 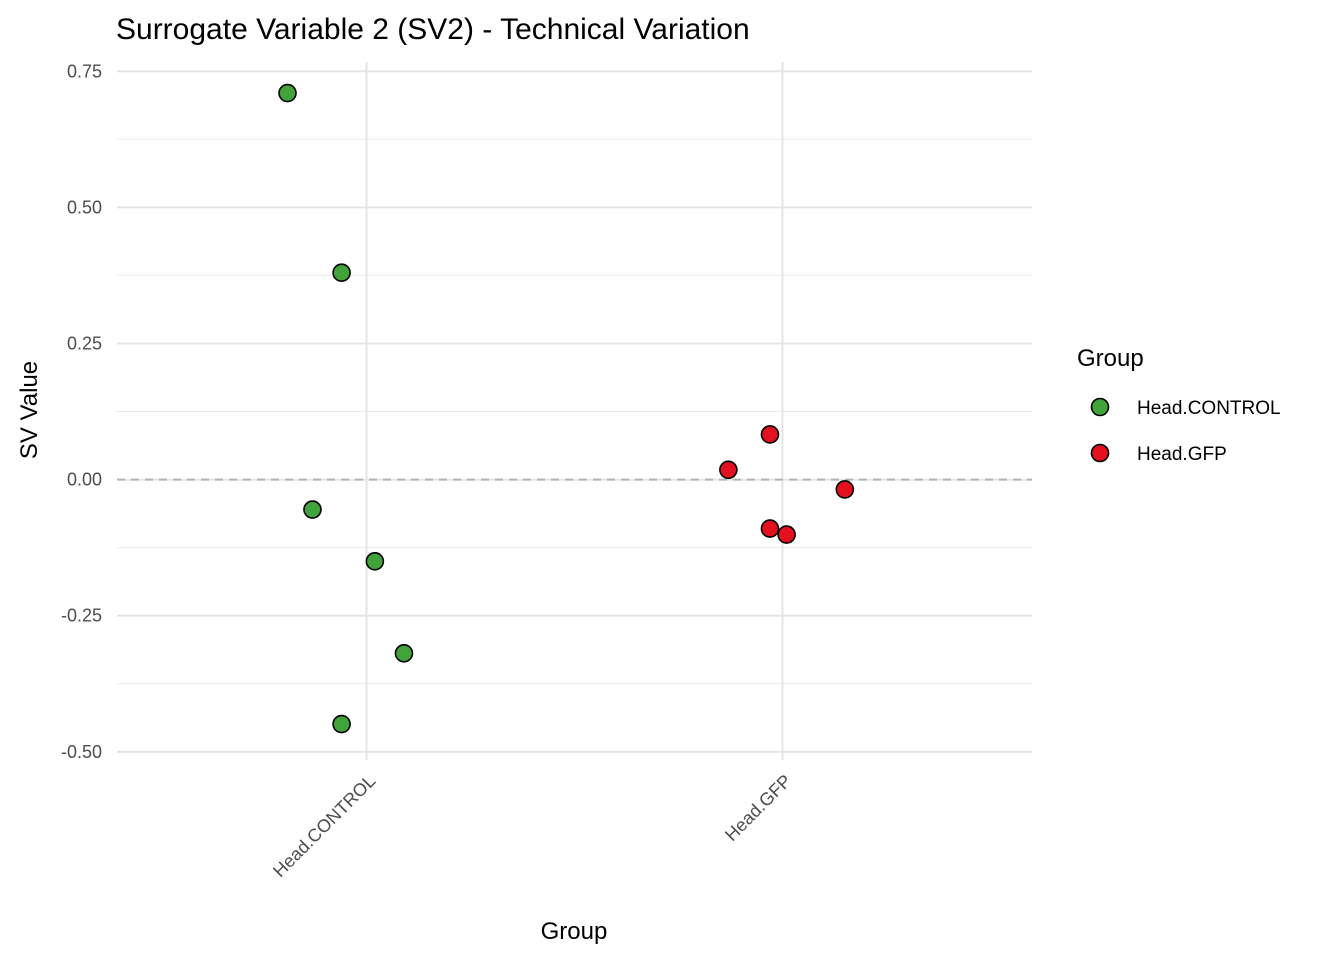 What do you see at coordinates (1209, 408) in the screenshot?
I see `legend-label: Head.CONTROL` at bounding box center [1209, 408].